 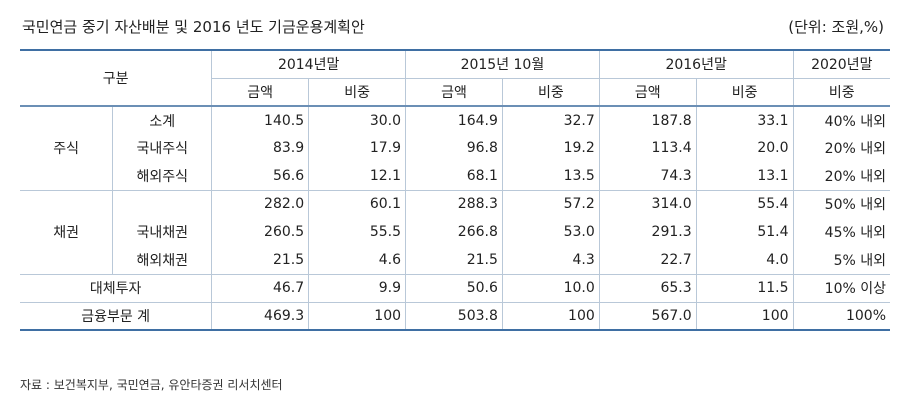 I want to click on cell-value: 46.7, so click(x=260, y=287).